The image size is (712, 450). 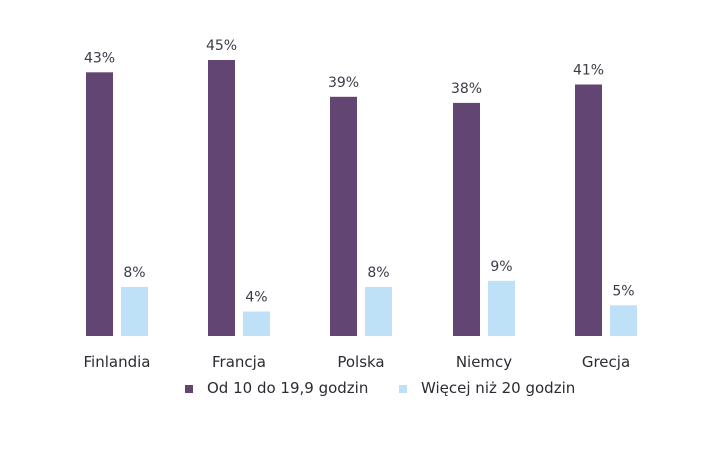 What do you see at coordinates (623, 291) in the screenshot?
I see `value-label-grecja-series-2: 5%` at bounding box center [623, 291].